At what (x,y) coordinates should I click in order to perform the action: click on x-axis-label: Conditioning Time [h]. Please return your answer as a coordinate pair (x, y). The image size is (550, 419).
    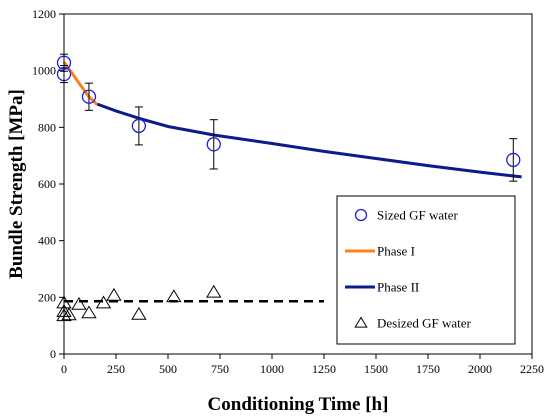
    Looking at the image, I should click on (298, 404).